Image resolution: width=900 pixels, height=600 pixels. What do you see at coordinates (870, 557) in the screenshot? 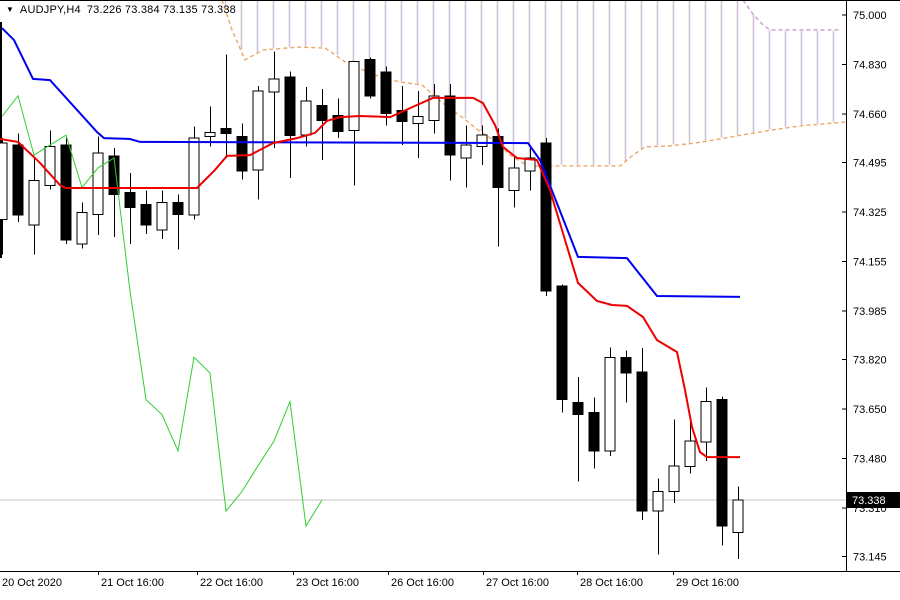
I see `price-axis-label: 73.145` at bounding box center [870, 557].